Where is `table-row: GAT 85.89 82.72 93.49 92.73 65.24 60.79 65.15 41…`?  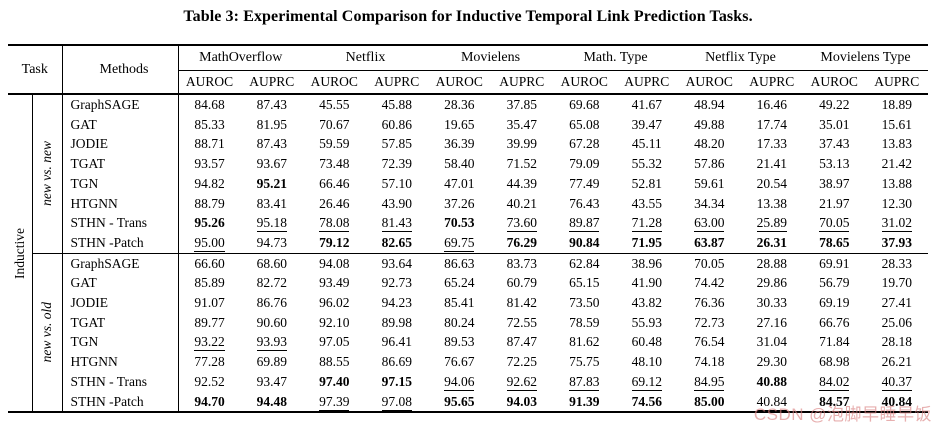 table-row: GAT 85.89 82.72 93.49 92.73 65.24 60.79 65.15 41… is located at coordinates (468, 283).